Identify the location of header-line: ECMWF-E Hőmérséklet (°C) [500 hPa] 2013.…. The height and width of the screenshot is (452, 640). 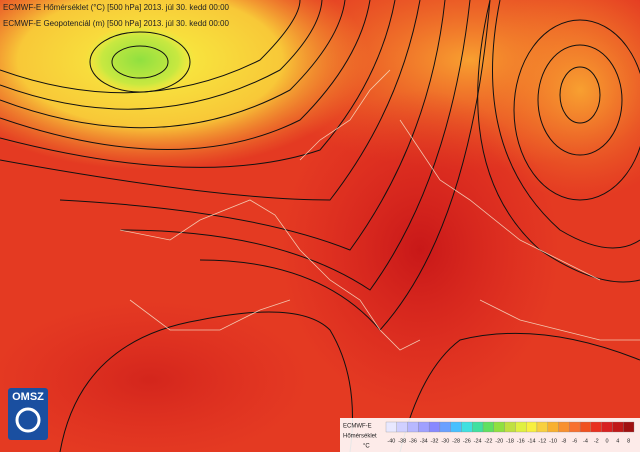
(116, 7).